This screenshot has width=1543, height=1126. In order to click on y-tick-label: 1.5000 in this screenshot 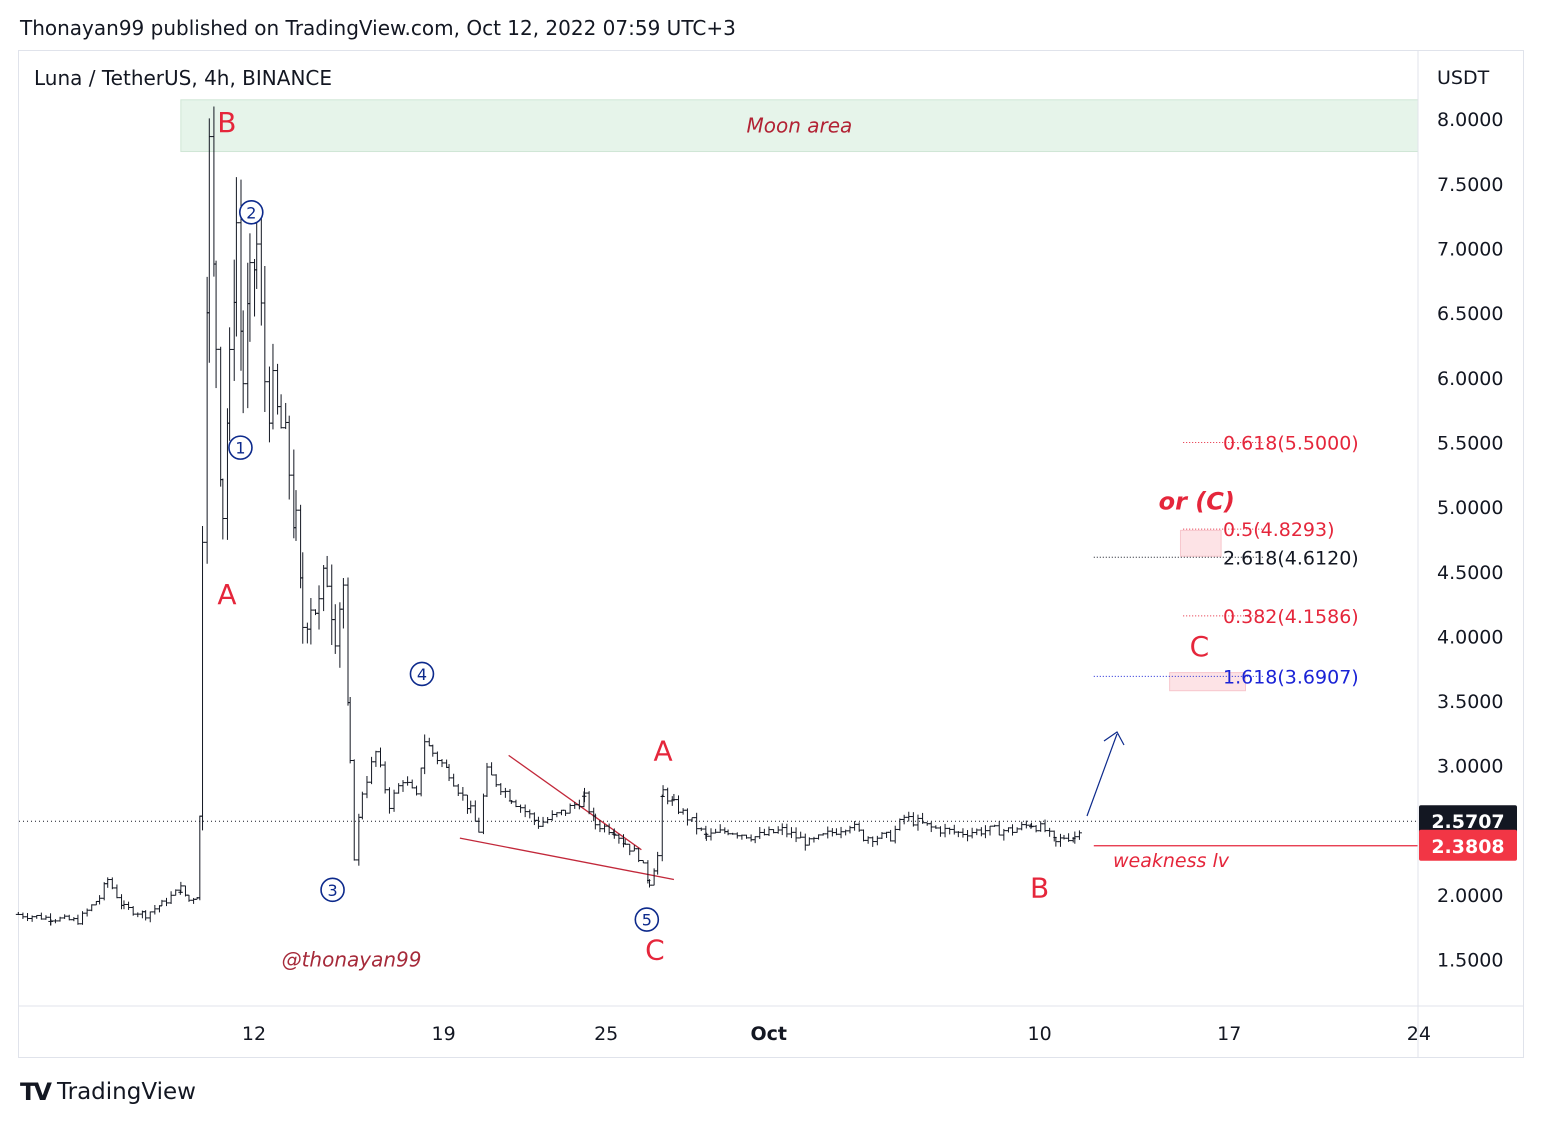, I will do `click(1470, 961)`.